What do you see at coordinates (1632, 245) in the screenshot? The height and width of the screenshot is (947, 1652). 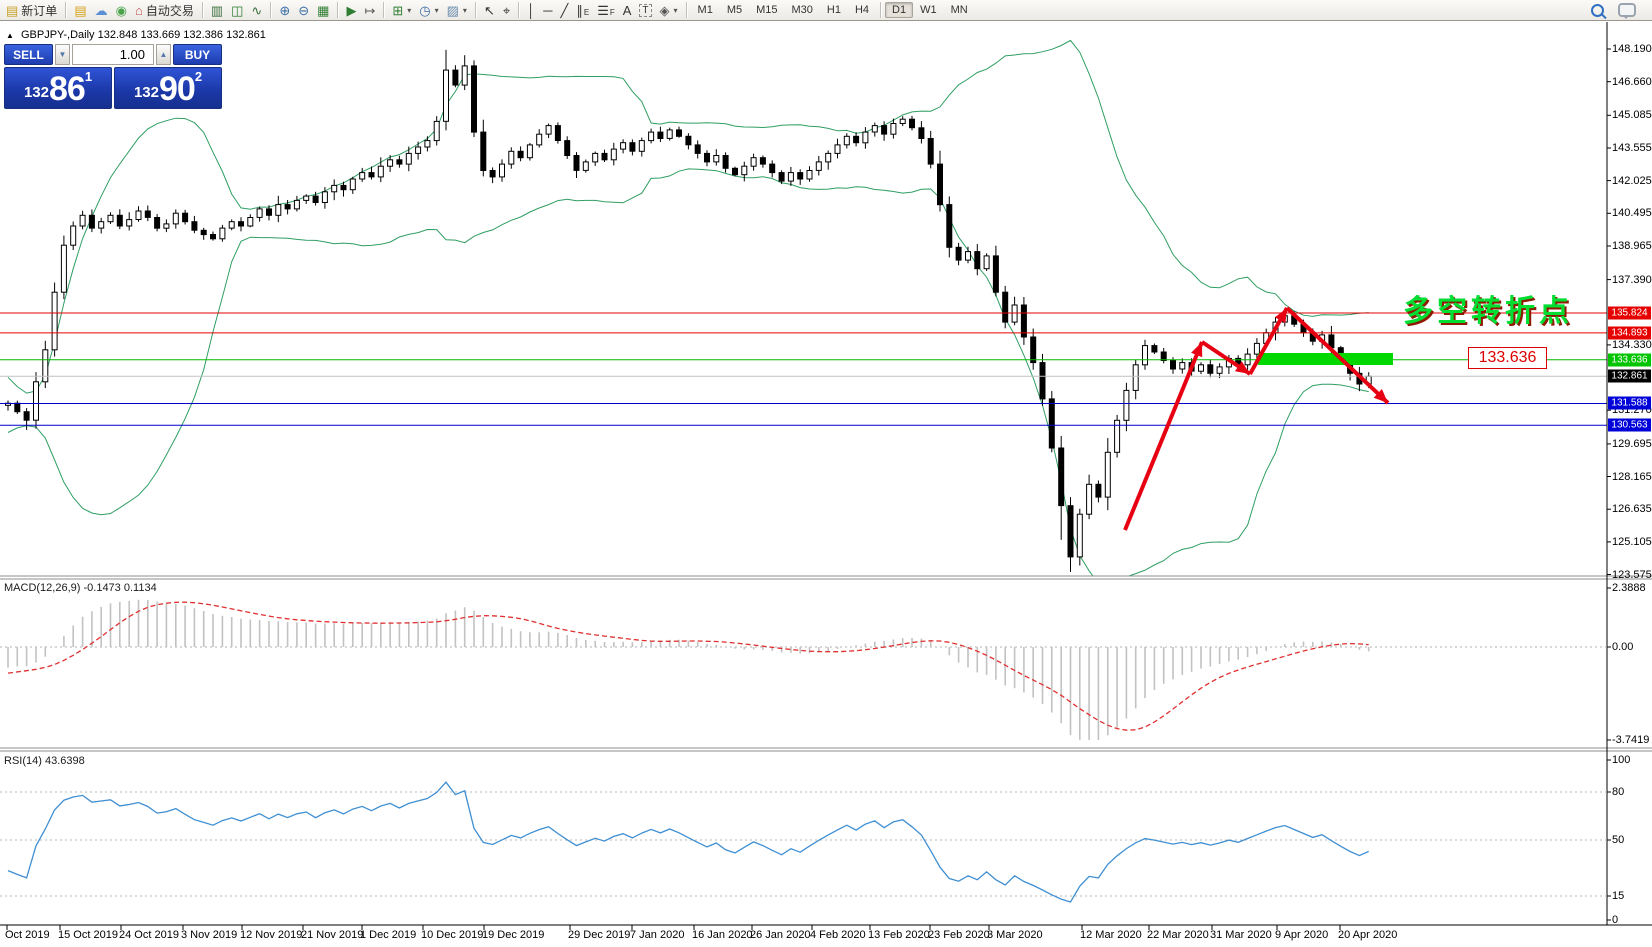 I see `price-tick-label: 138.965` at bounding box center [1632, 245].